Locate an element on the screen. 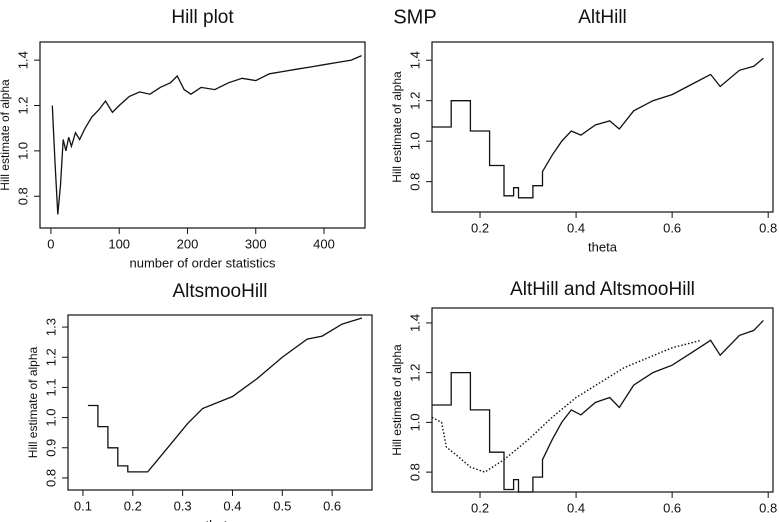 The height and width of the screenshot is (522, 779). panel-title: Hill plot is located at coordinates (202, 17).